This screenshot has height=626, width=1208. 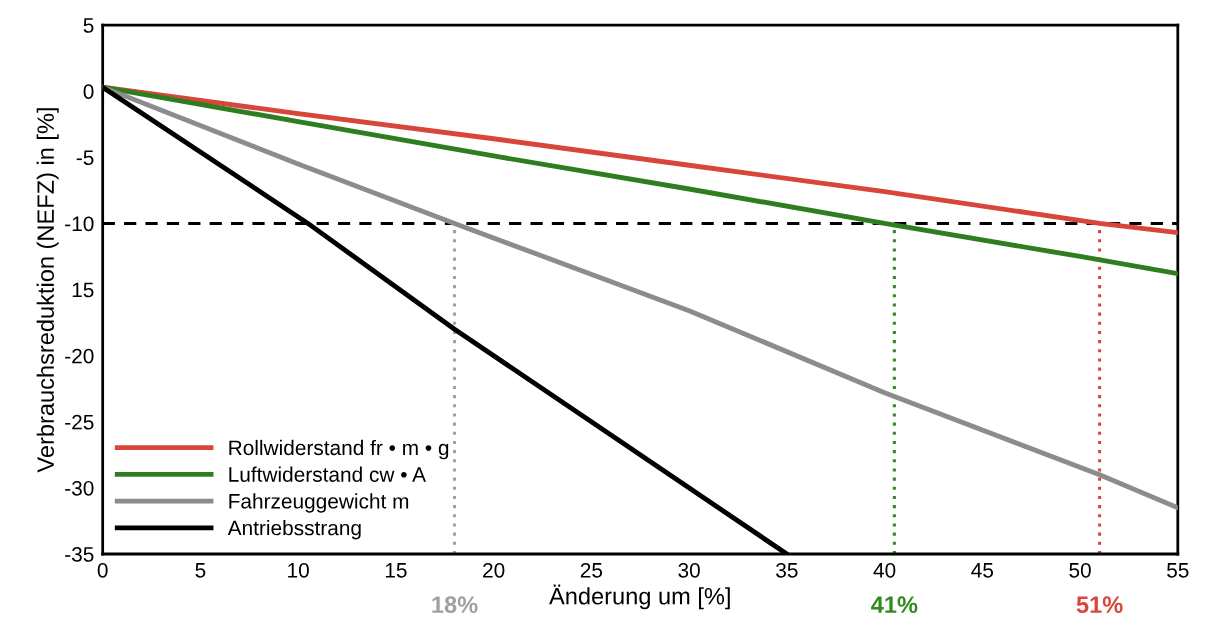 I want to click on x-tick-label: 30, so click(x=689, y=570).